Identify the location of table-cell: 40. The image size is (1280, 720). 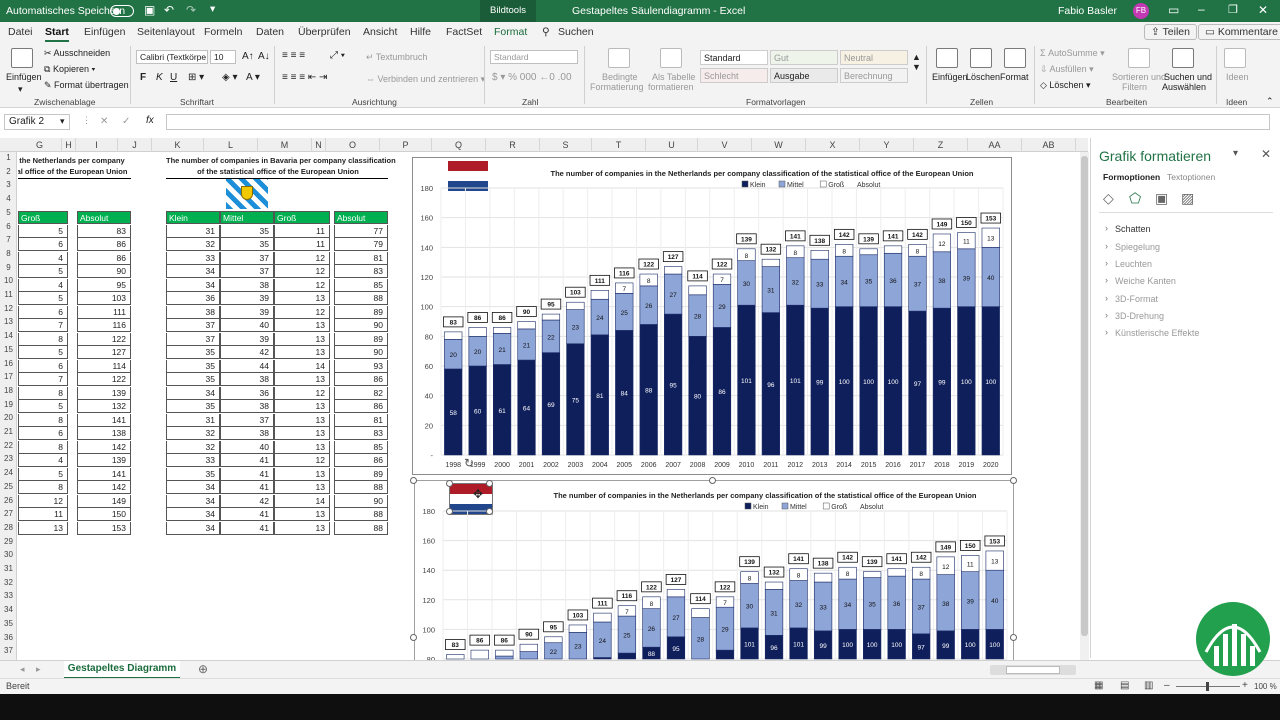
(247, 325).